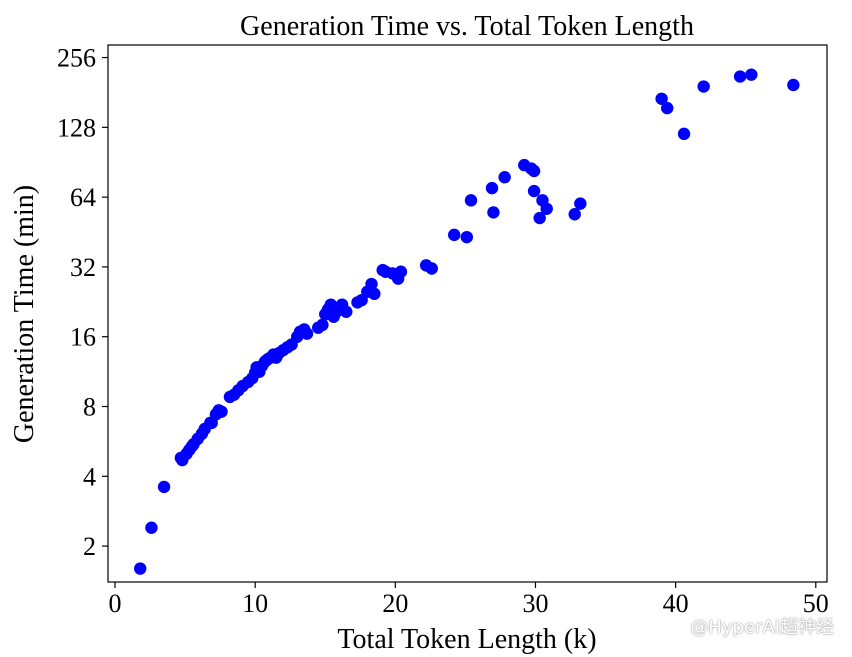  I want to click on y-tick-label: 32, so click(83, 267).